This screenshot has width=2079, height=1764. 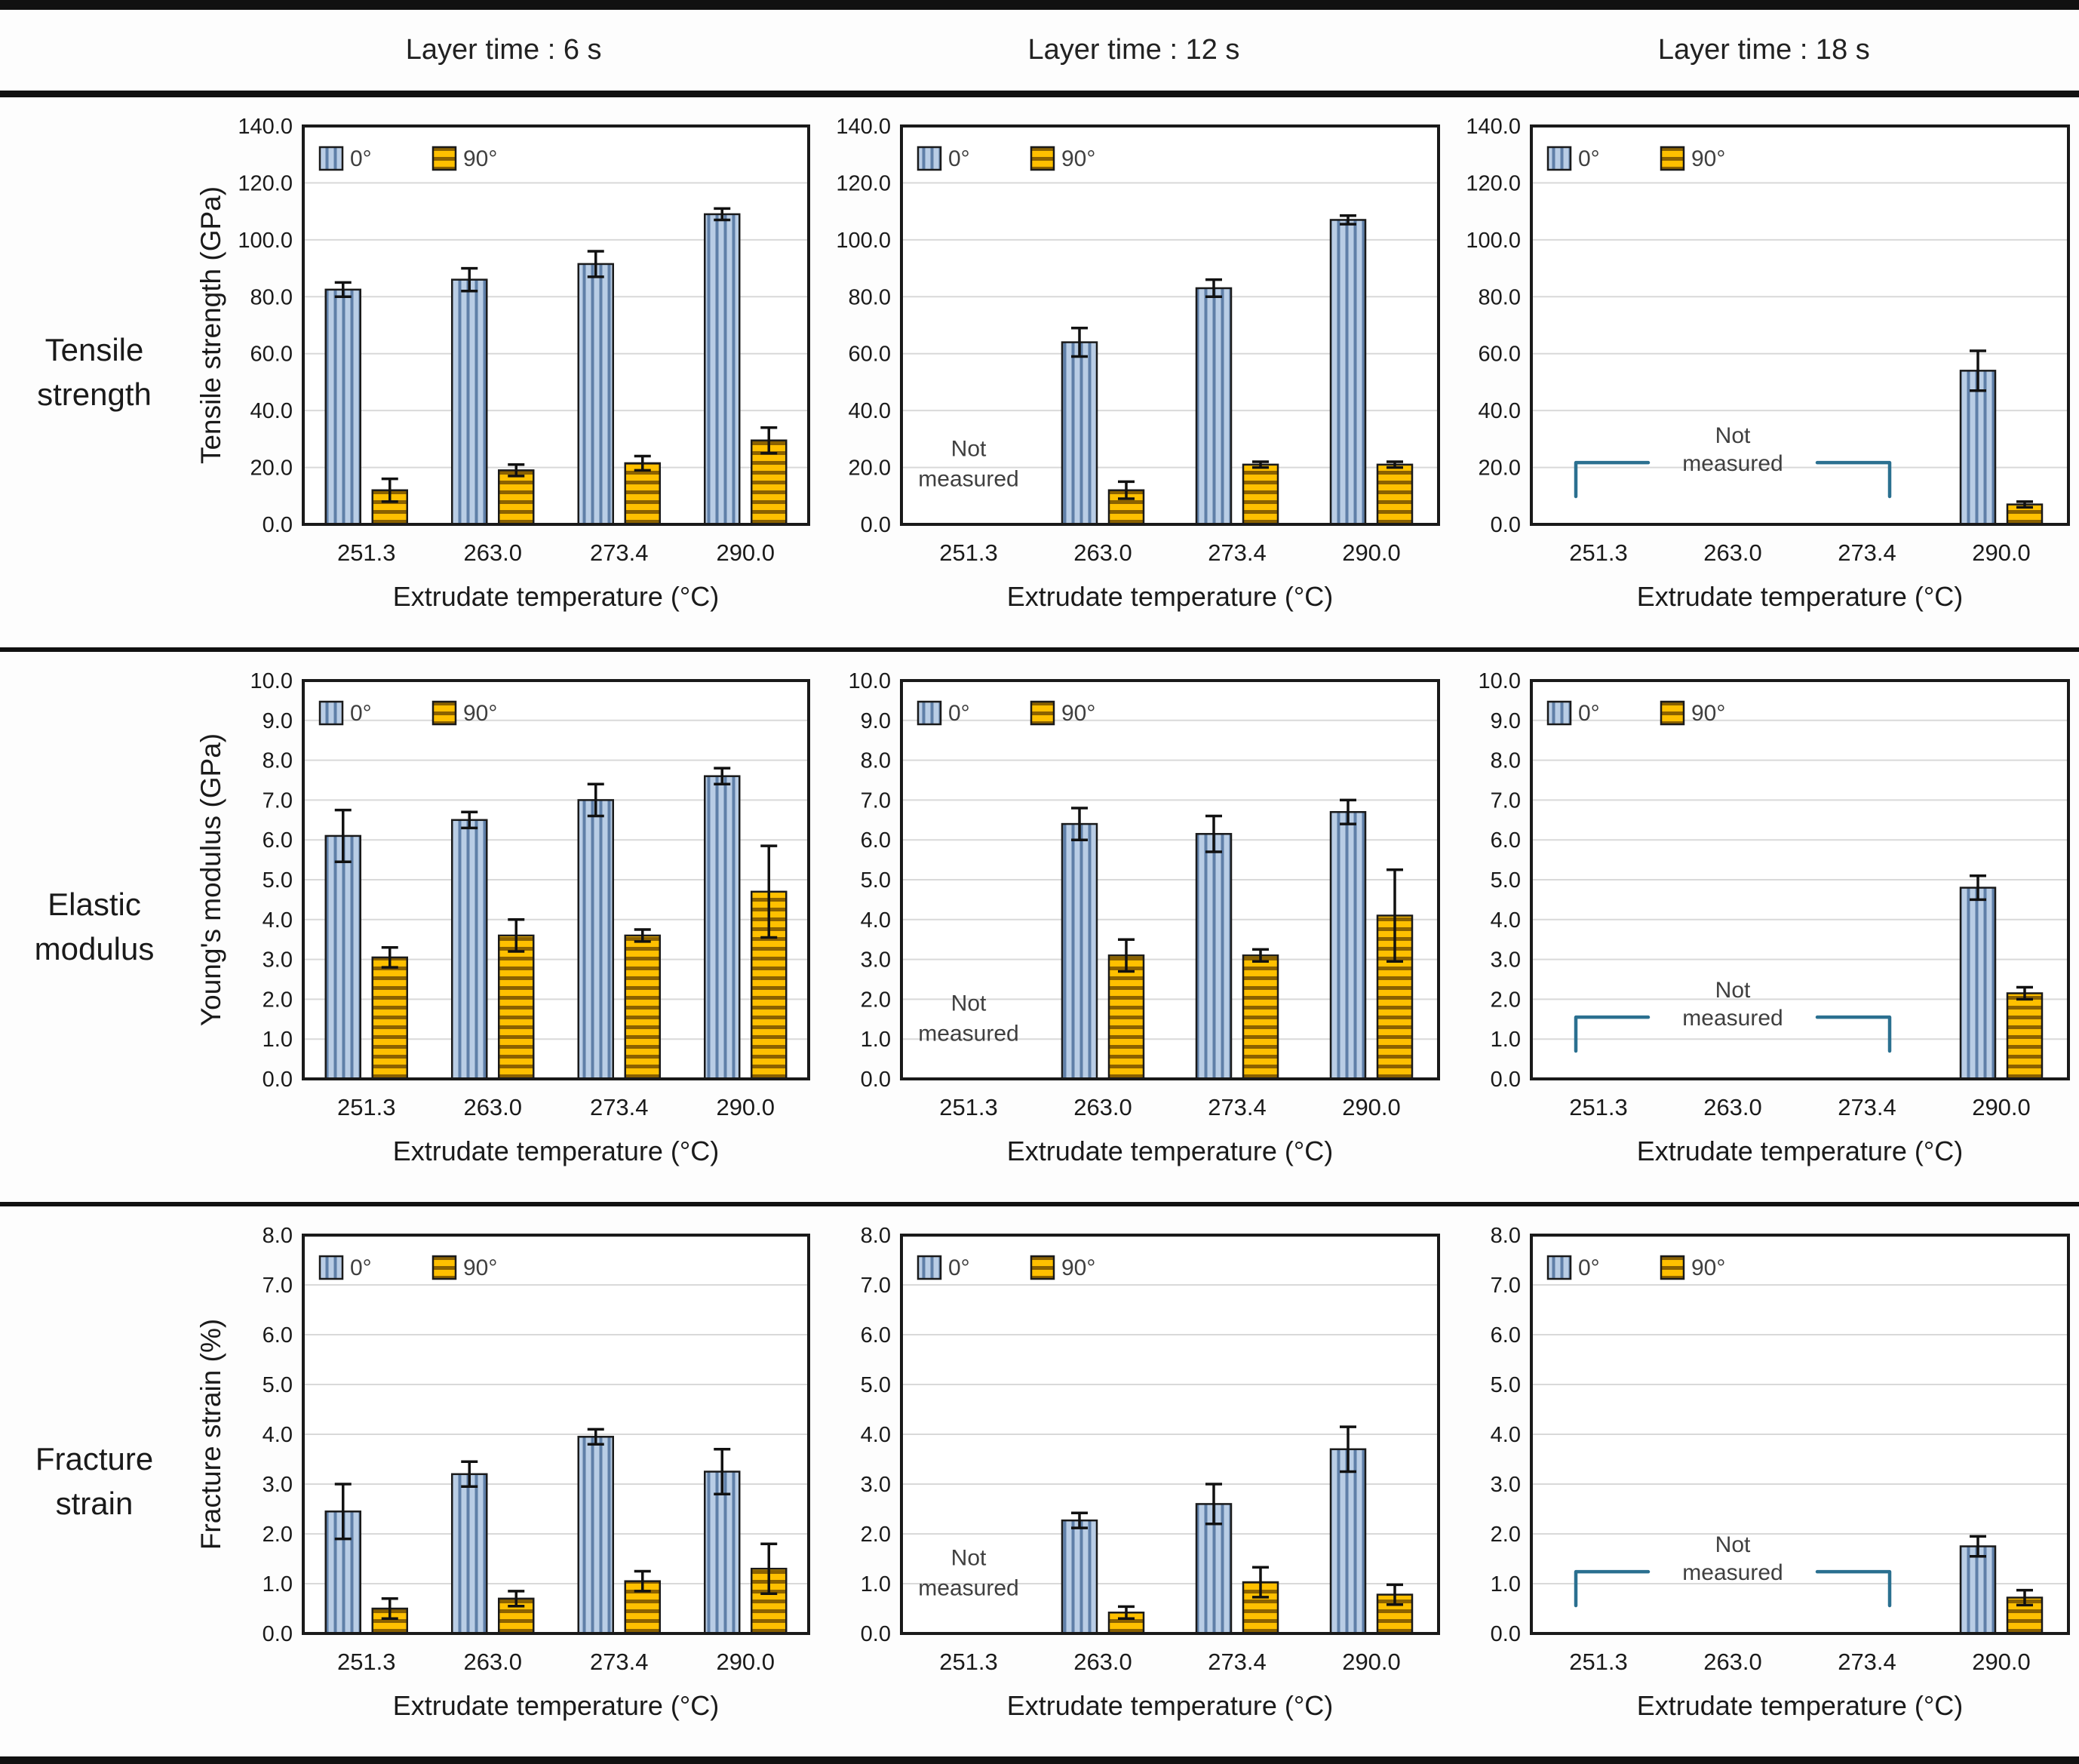 What do you see at coordinates (265, 240) in the screenshot?
I see `y-tick-label: 100.0` at bounding box center [265, 240].